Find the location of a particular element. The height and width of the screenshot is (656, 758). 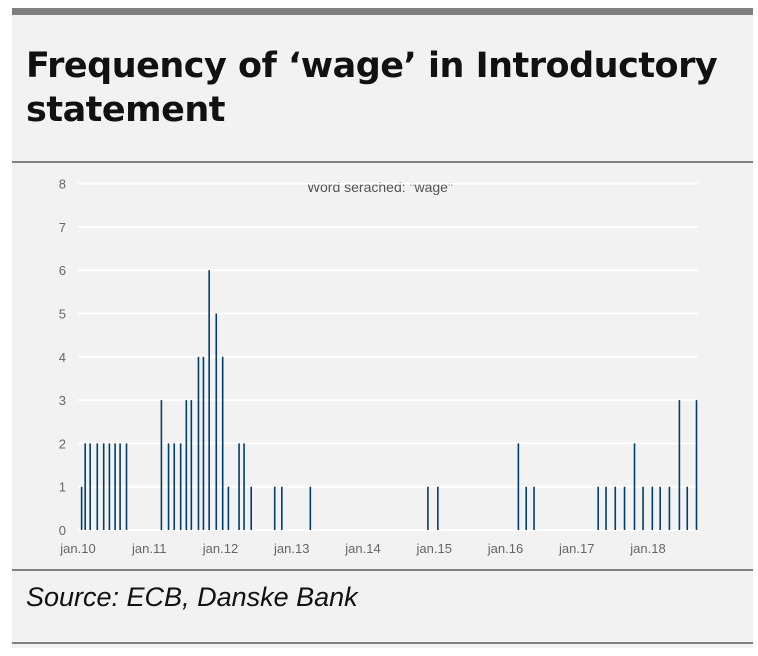

x-tick-label: jan.14 is located at coordinates (362, 548).